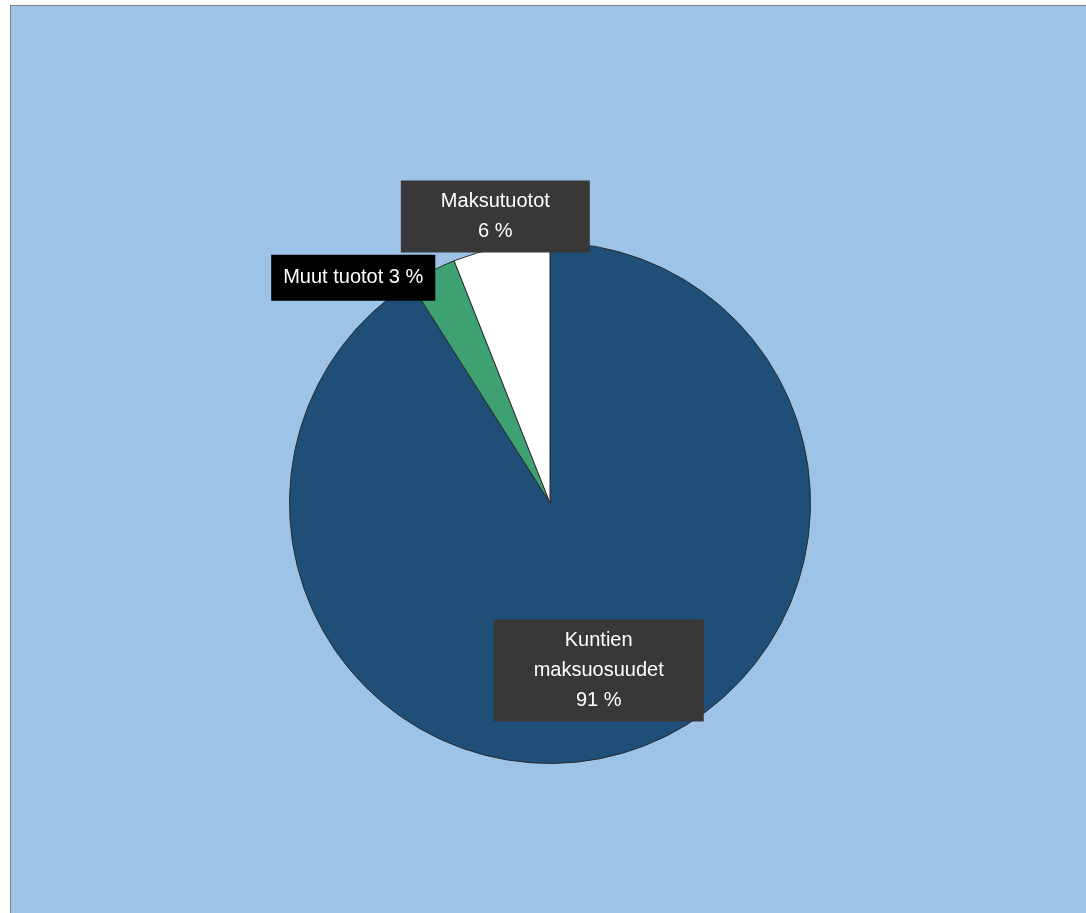  What do you see at coordinates (598, 699) in the screenshot?
I see `data-label: 91 %` at bounding box center [598, 699].